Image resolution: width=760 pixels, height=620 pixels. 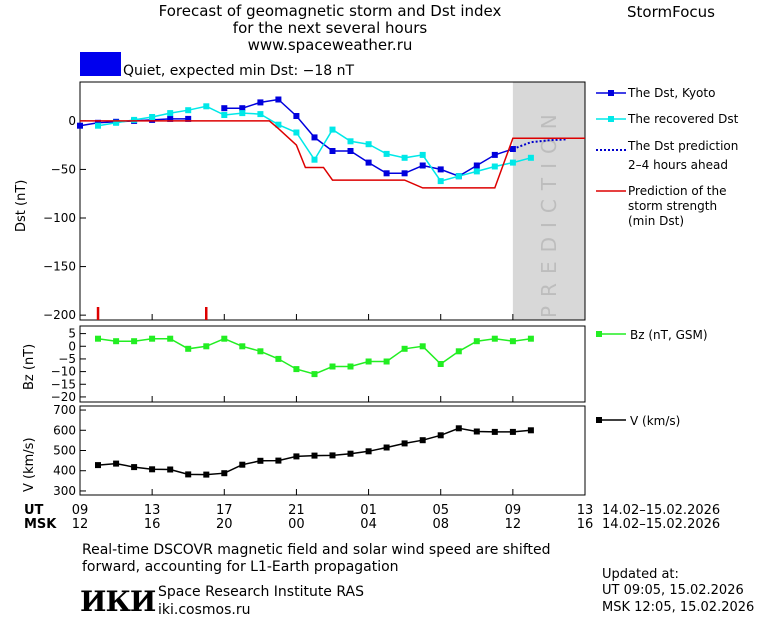 What do you see at coordinates (440, 524) in the screenshot?
I see `msk-tick-label: 08` at bounding box center [440, 524].